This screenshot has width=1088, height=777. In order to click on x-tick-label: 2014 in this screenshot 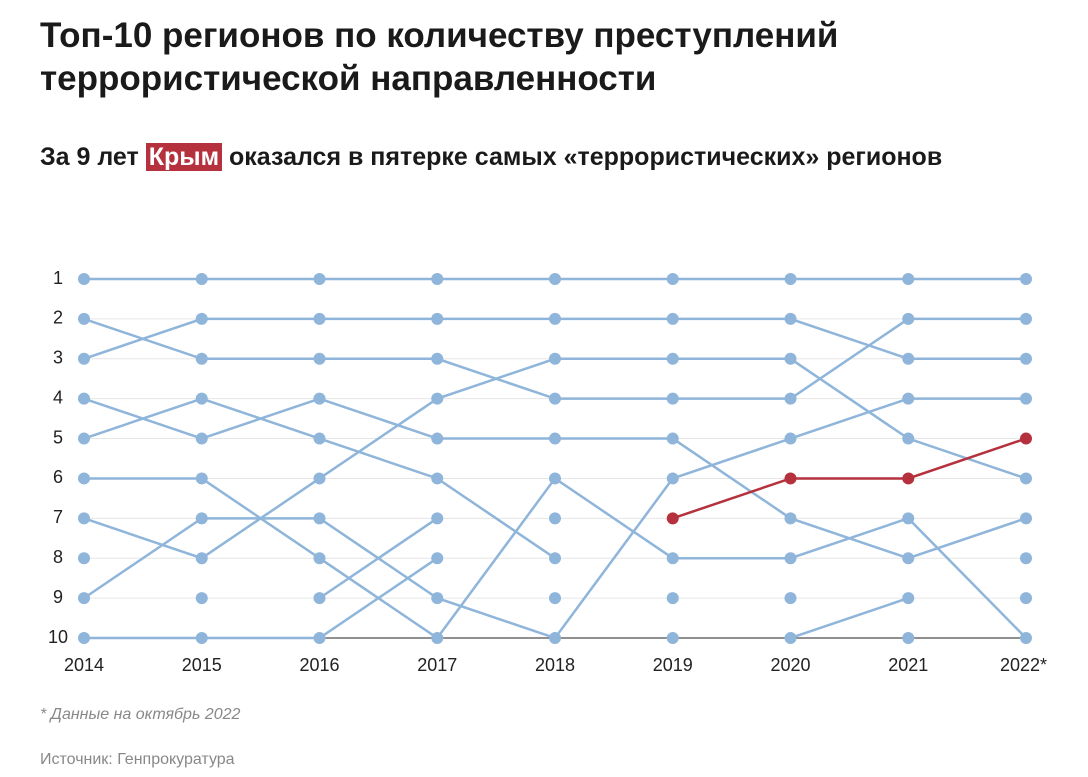, I will do `click(84, 665)`.